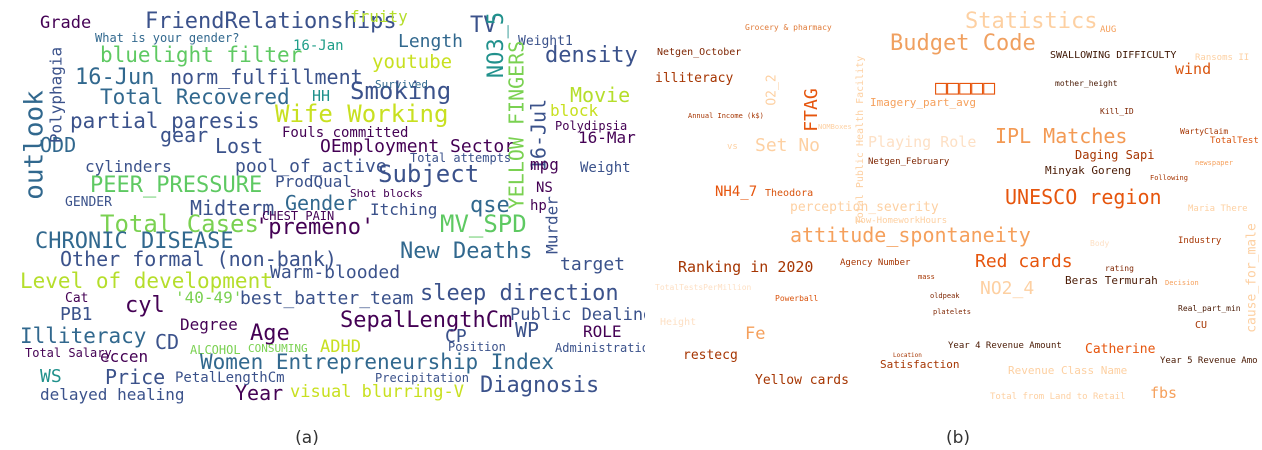 The height and width of the screenshot is (450, 1262). What do you see at coordinates (875, 263) in the screenshot?
I see `word: Agency Number` at bounding box center [875, 263].